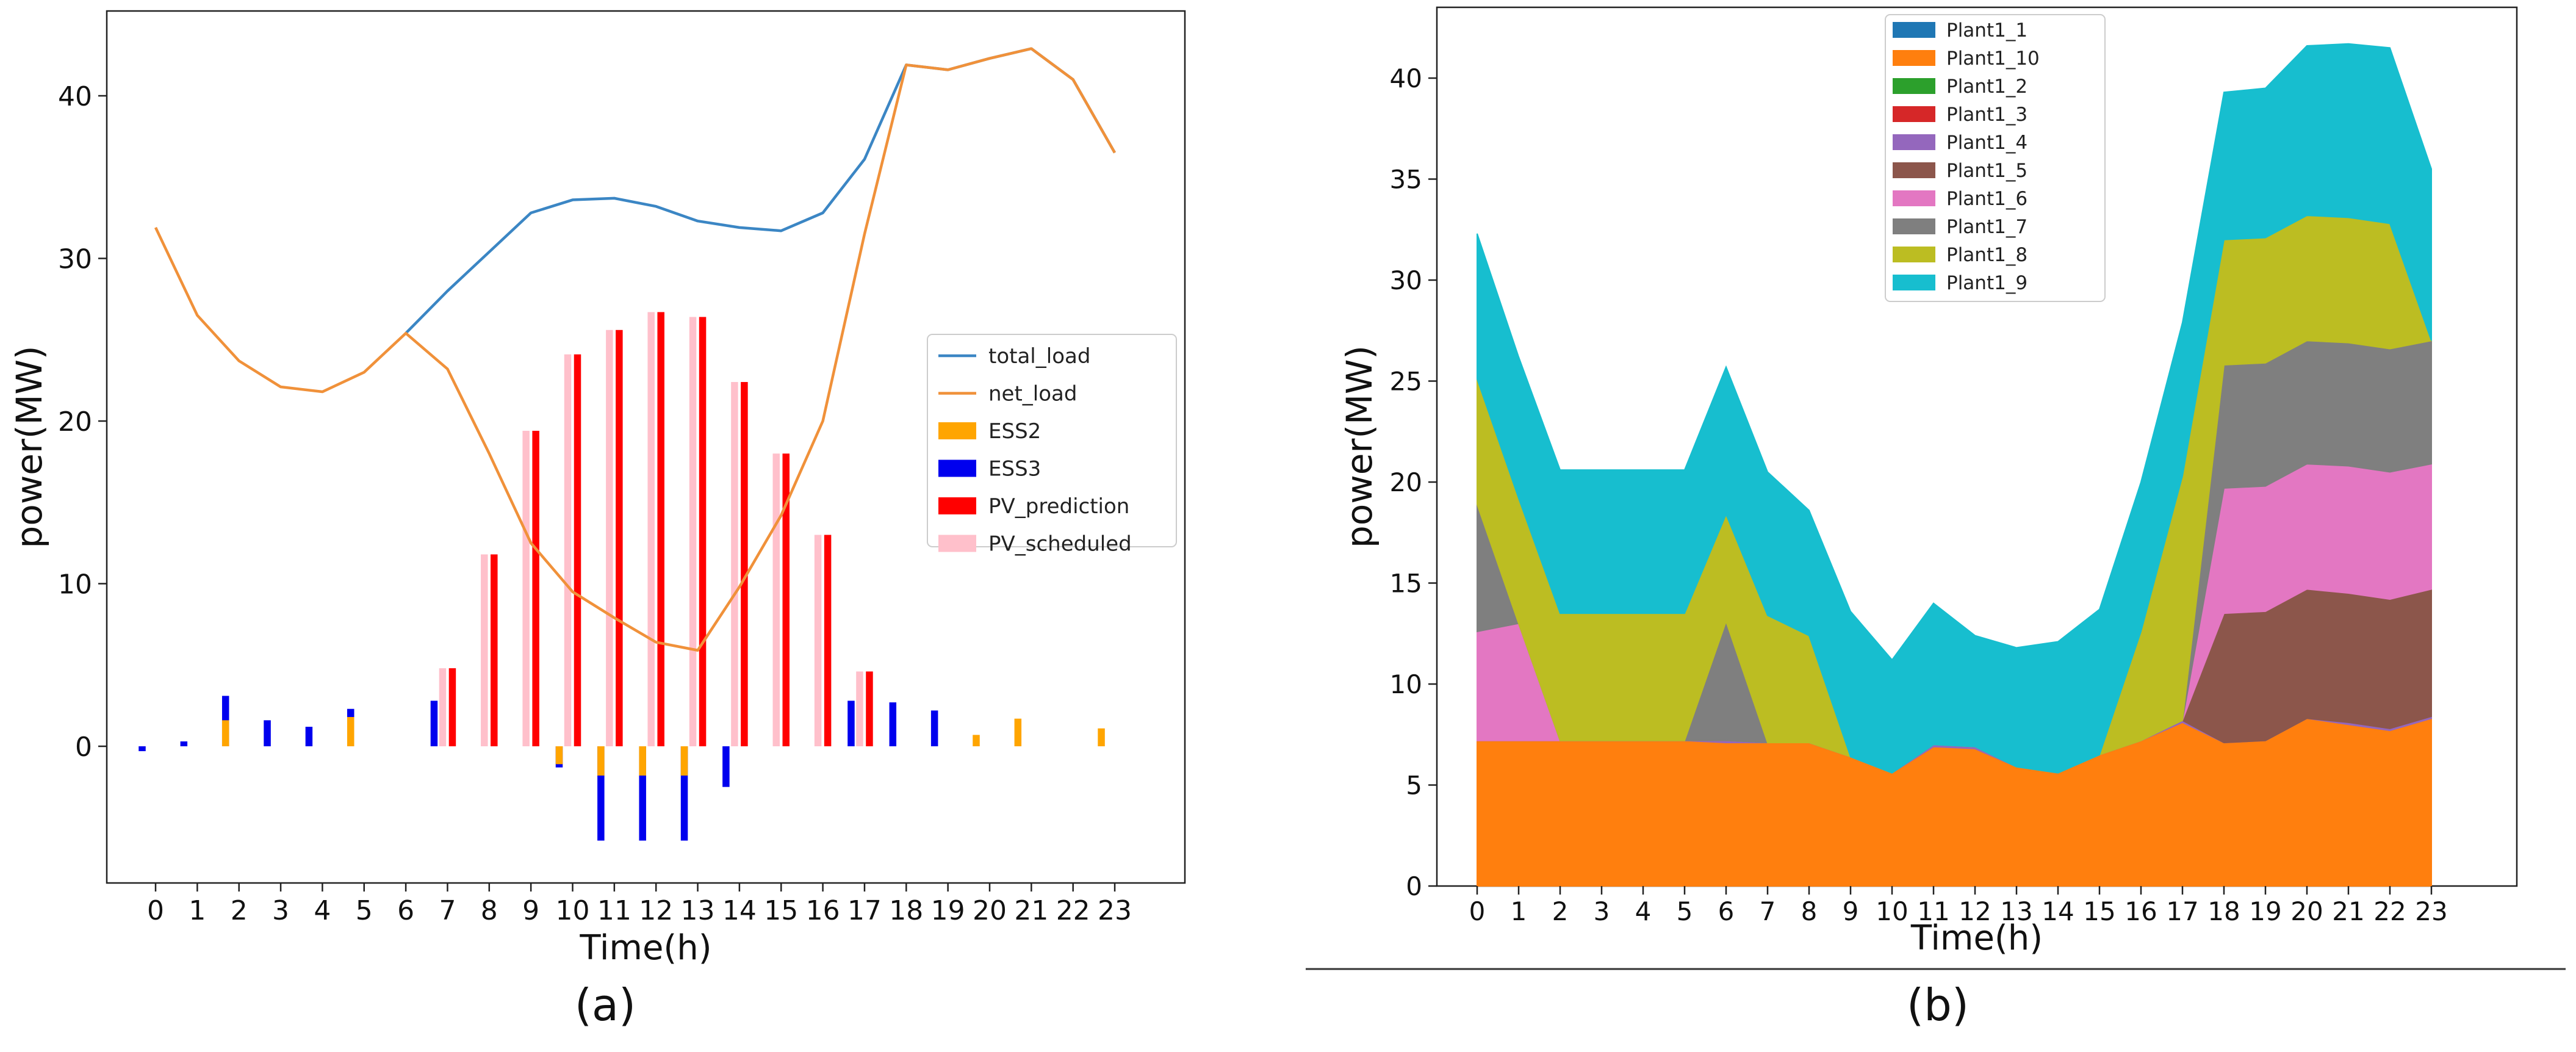 This screenshot has height=1052, width=2576. What do you see at coordinates (957, 543) in the screenshot?
I see `legend-swatch-pv-scheduled` at bounding box center [957, 543].